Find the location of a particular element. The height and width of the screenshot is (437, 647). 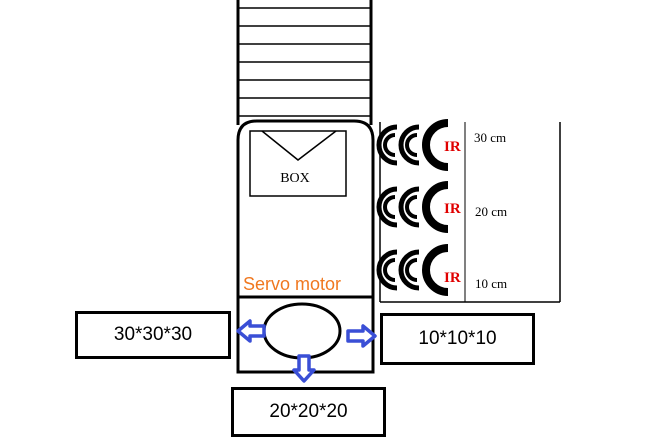

output-bin-bottom: 20*20*20 is located at coordinates (308, 412).